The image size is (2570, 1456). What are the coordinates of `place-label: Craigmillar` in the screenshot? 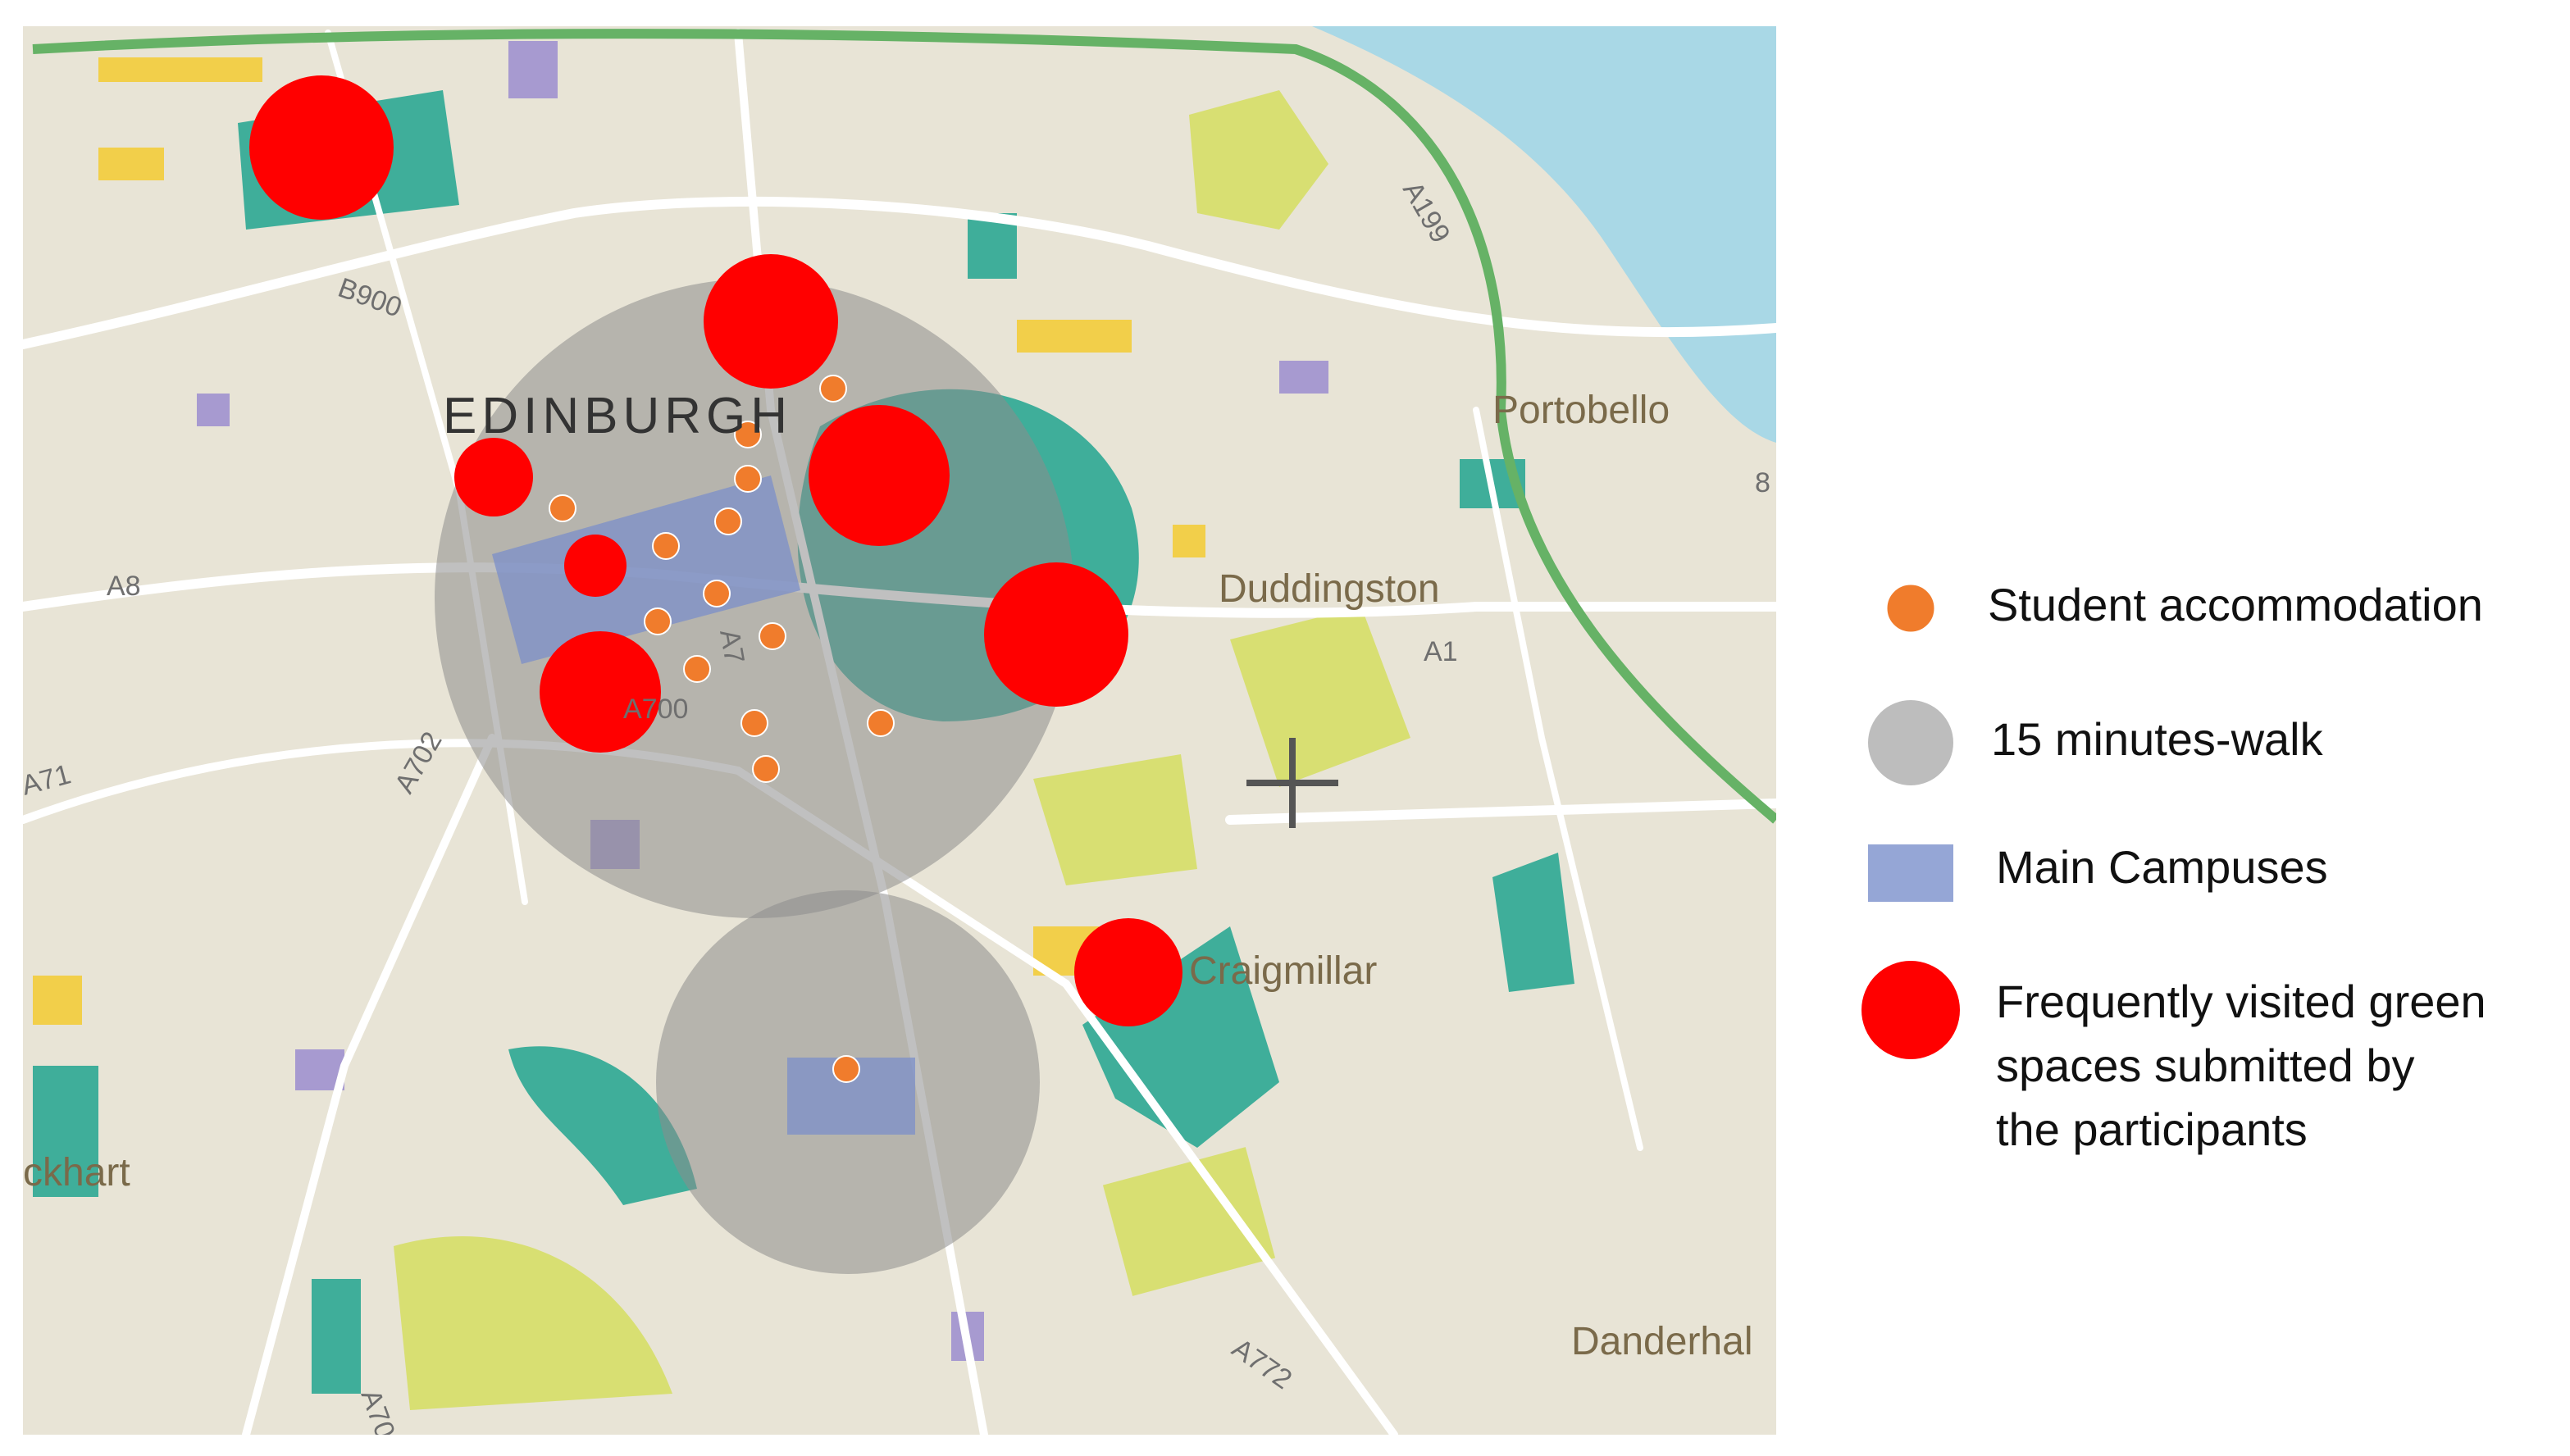 It's located at (1283, 971).